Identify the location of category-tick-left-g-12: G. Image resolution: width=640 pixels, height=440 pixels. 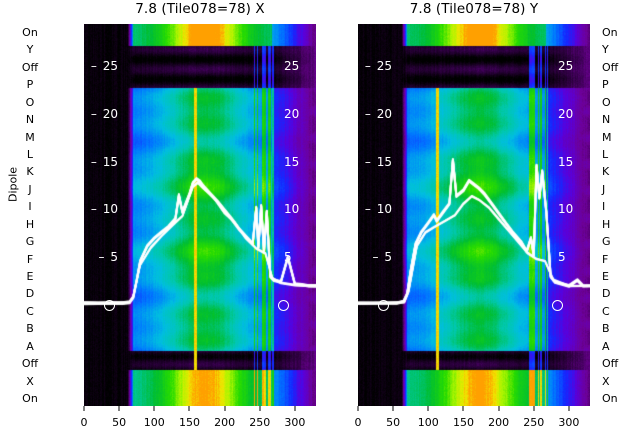
(30, 242).